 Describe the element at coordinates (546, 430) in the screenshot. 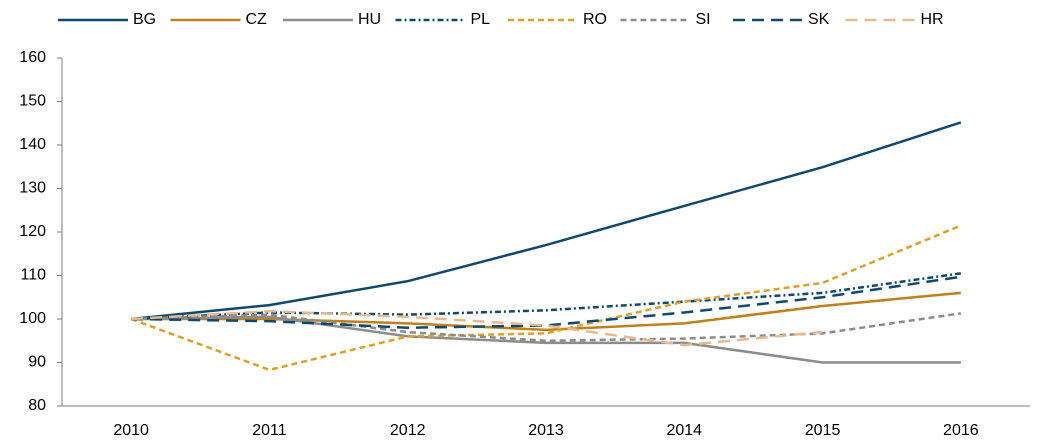

I see `x-tick-label: 2013` at that location.